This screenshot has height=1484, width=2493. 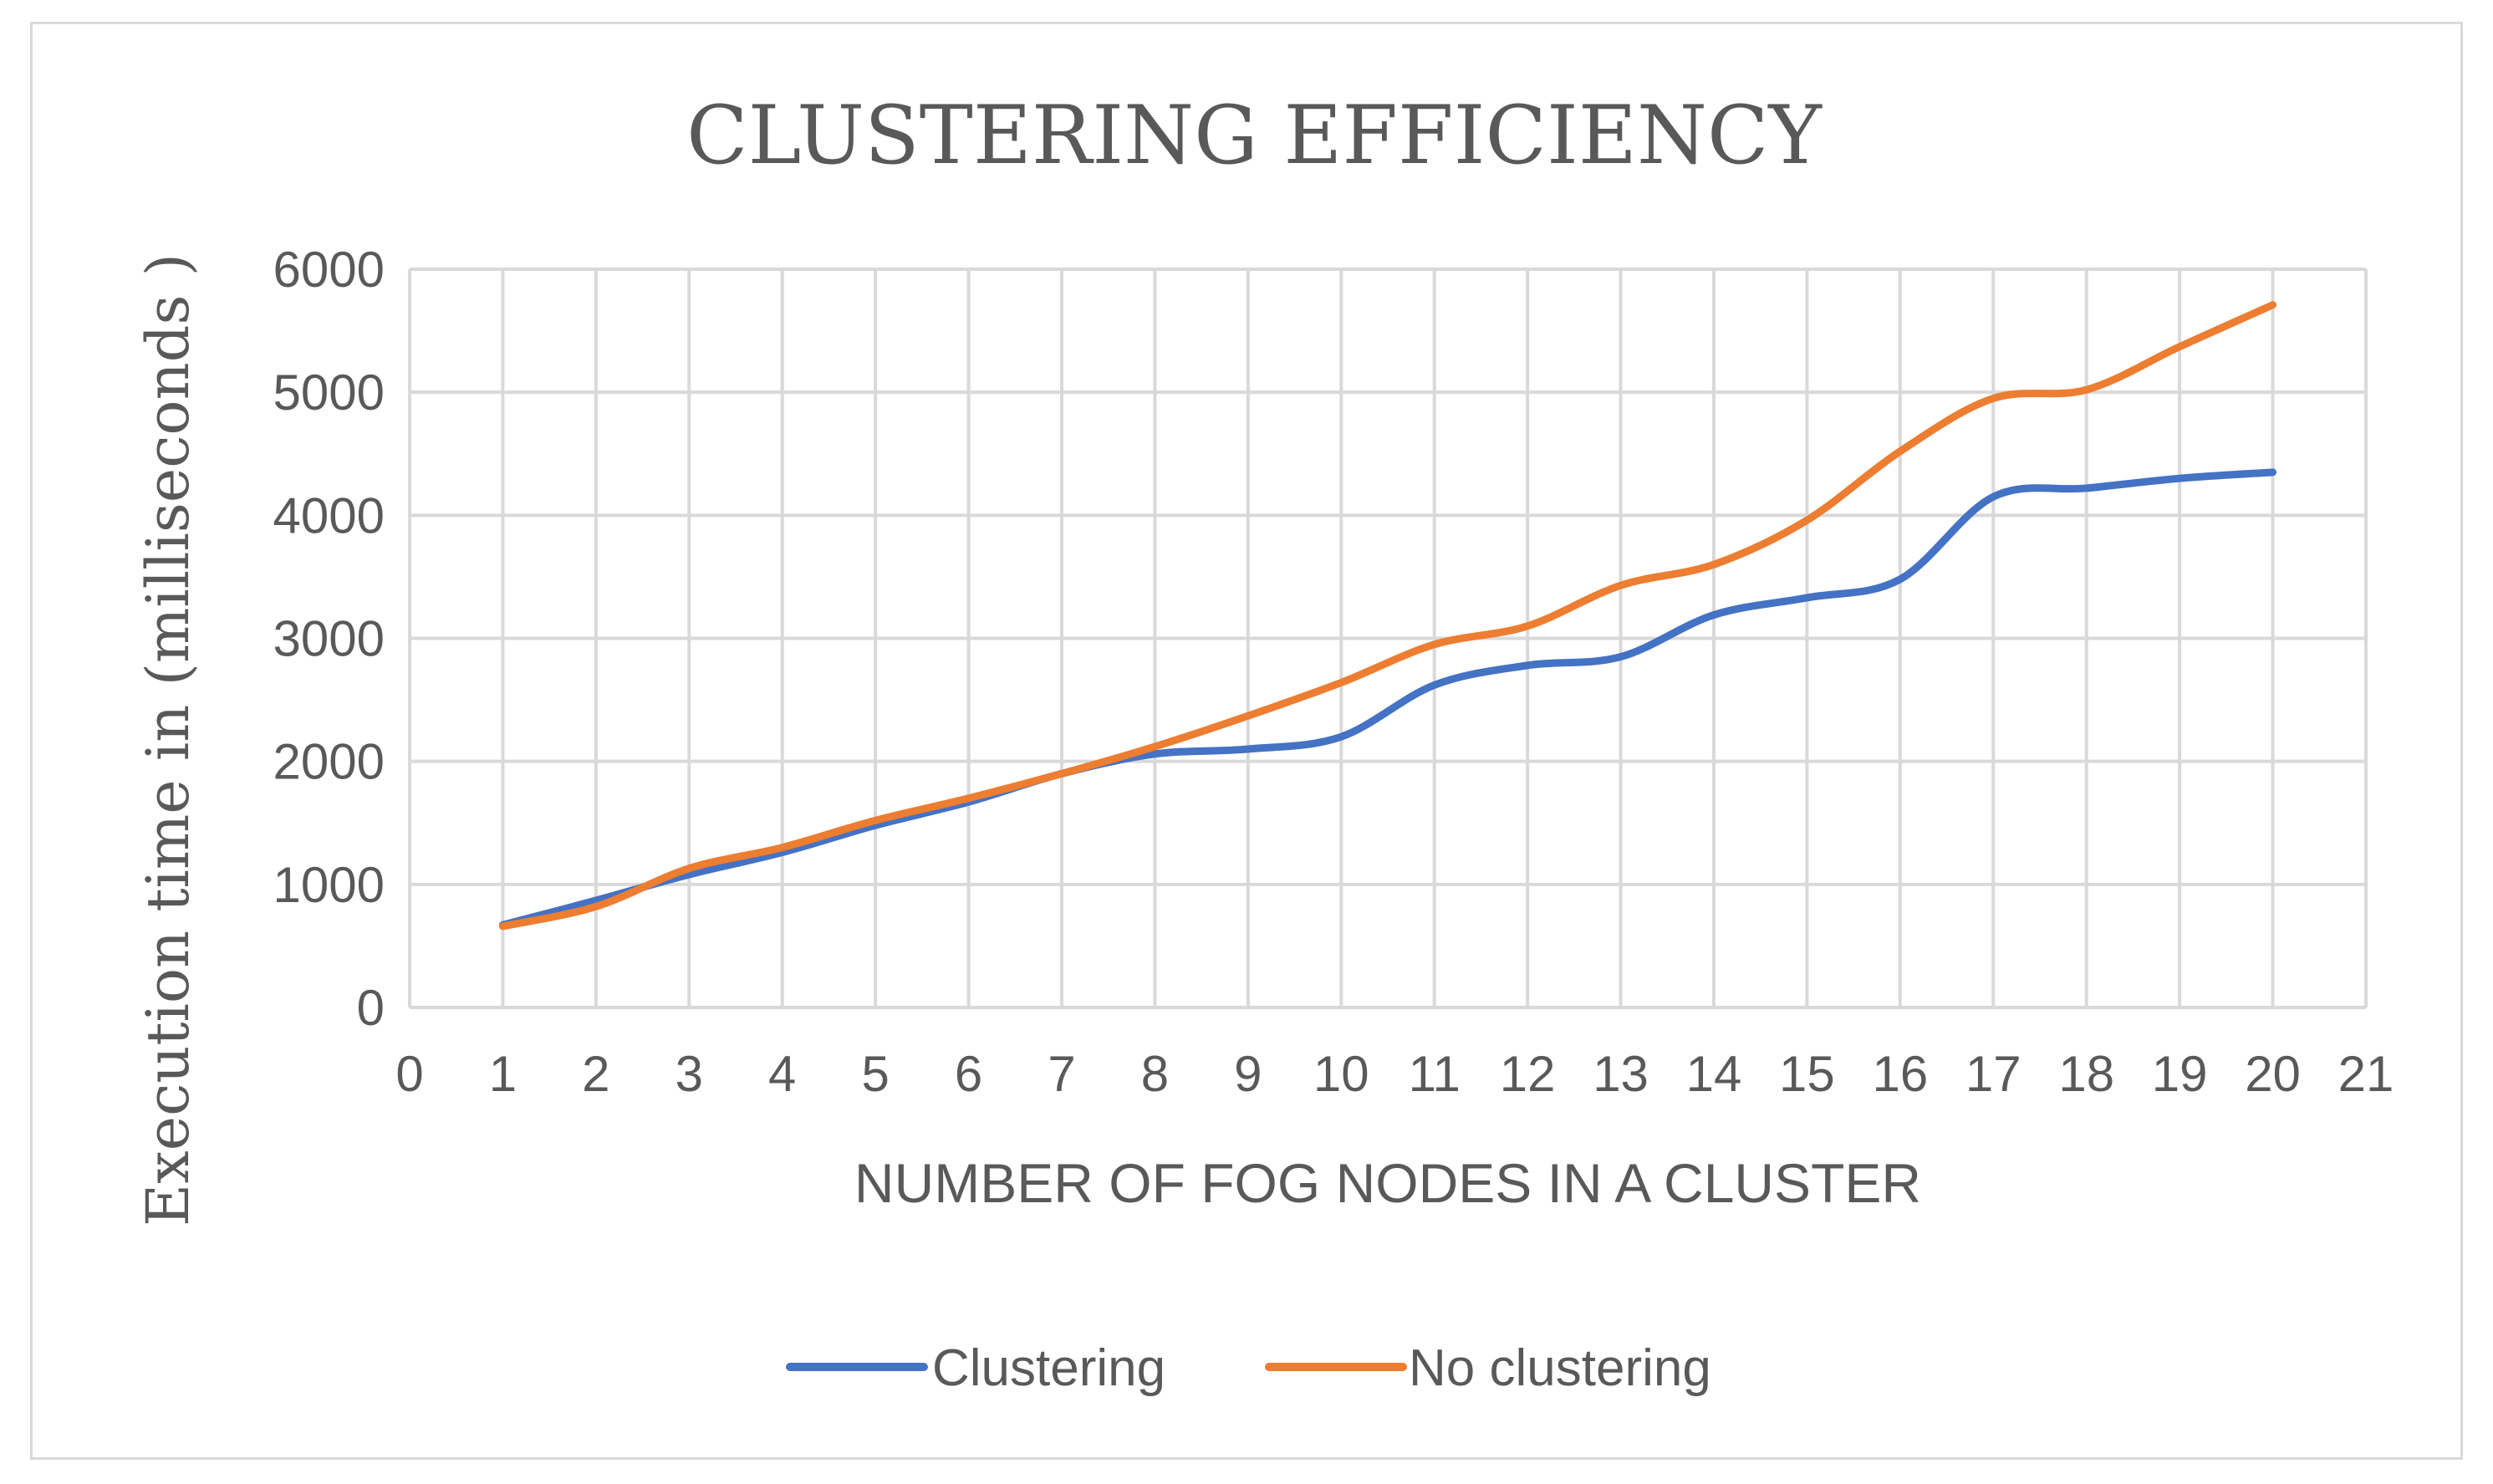 What do you see at coordinates (1341, 1074) in the screenshot?
I see `x-tick-label: 10` at bounding box center [1341, 1074].